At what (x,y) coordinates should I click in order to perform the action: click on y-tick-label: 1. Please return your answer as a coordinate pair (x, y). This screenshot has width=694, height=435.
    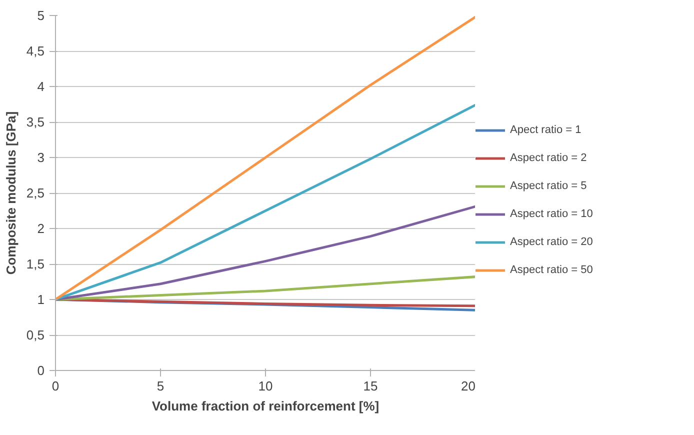
    Looking at the image, I should click on (41, 299).